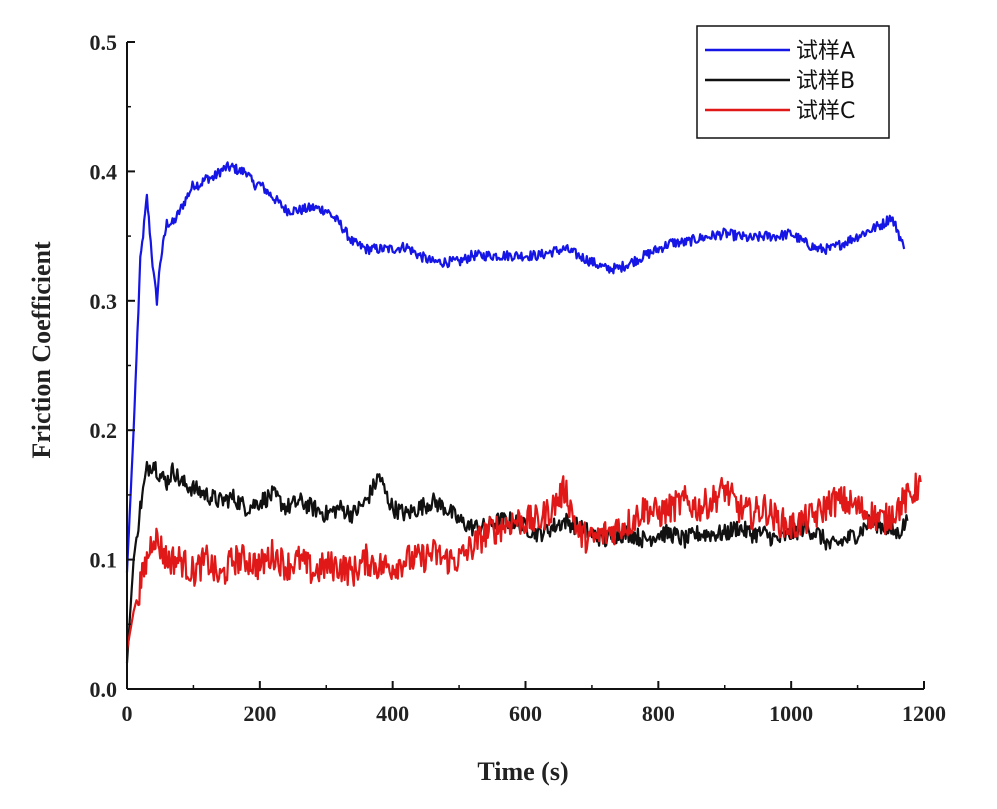 The width and height of the screenshot is (997, 809). I want to click on legend: 试样A 试样B 试样C, so click(793, 82).